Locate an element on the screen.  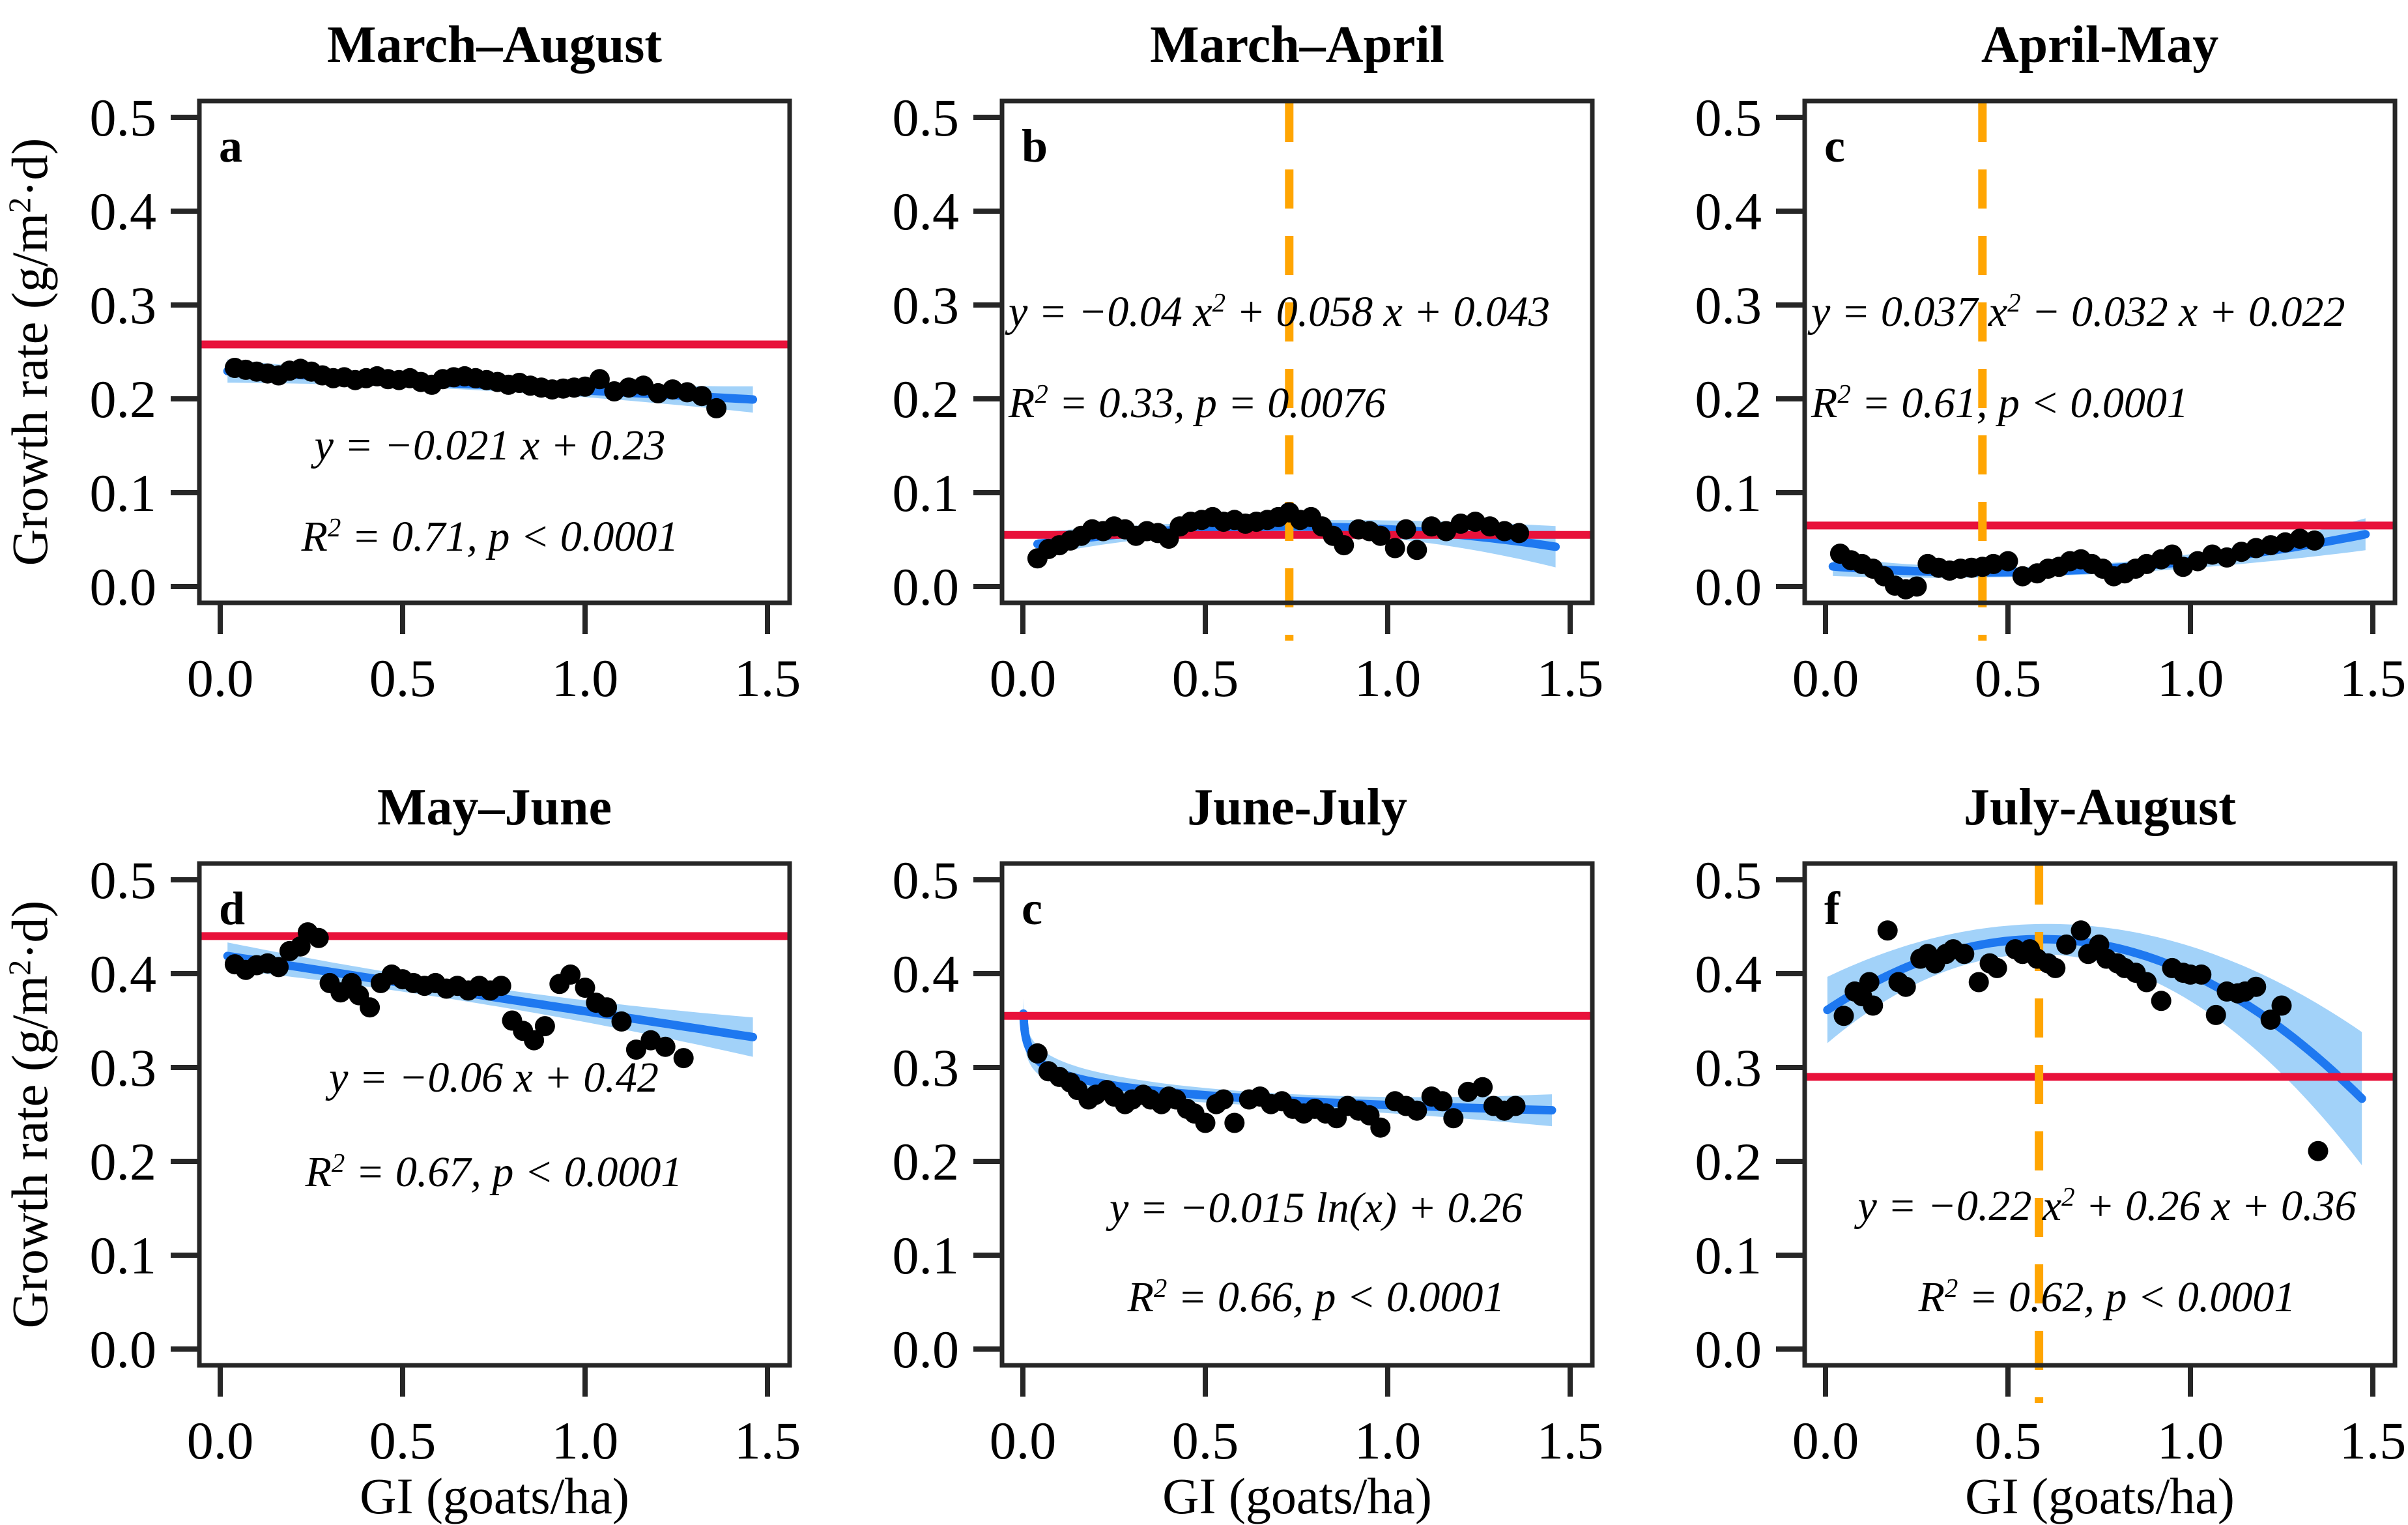
panel-title: April-May is located at coordinates (2099, 45).